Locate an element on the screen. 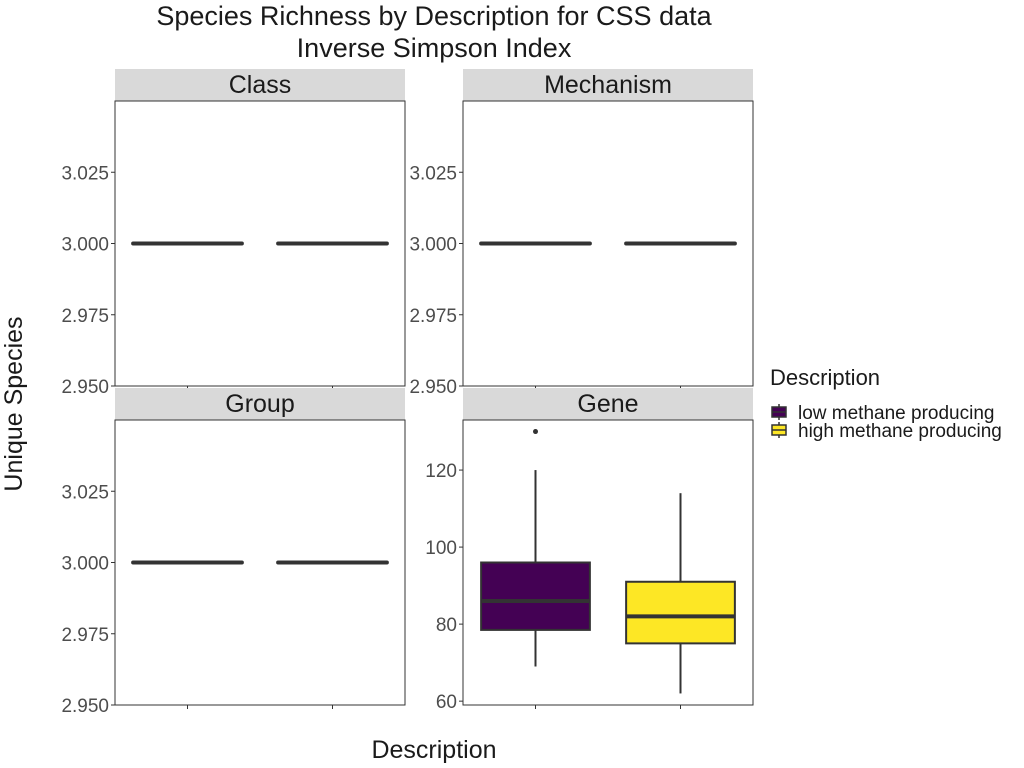  facet-strip-label: Group is located at coordinates (259, 404).